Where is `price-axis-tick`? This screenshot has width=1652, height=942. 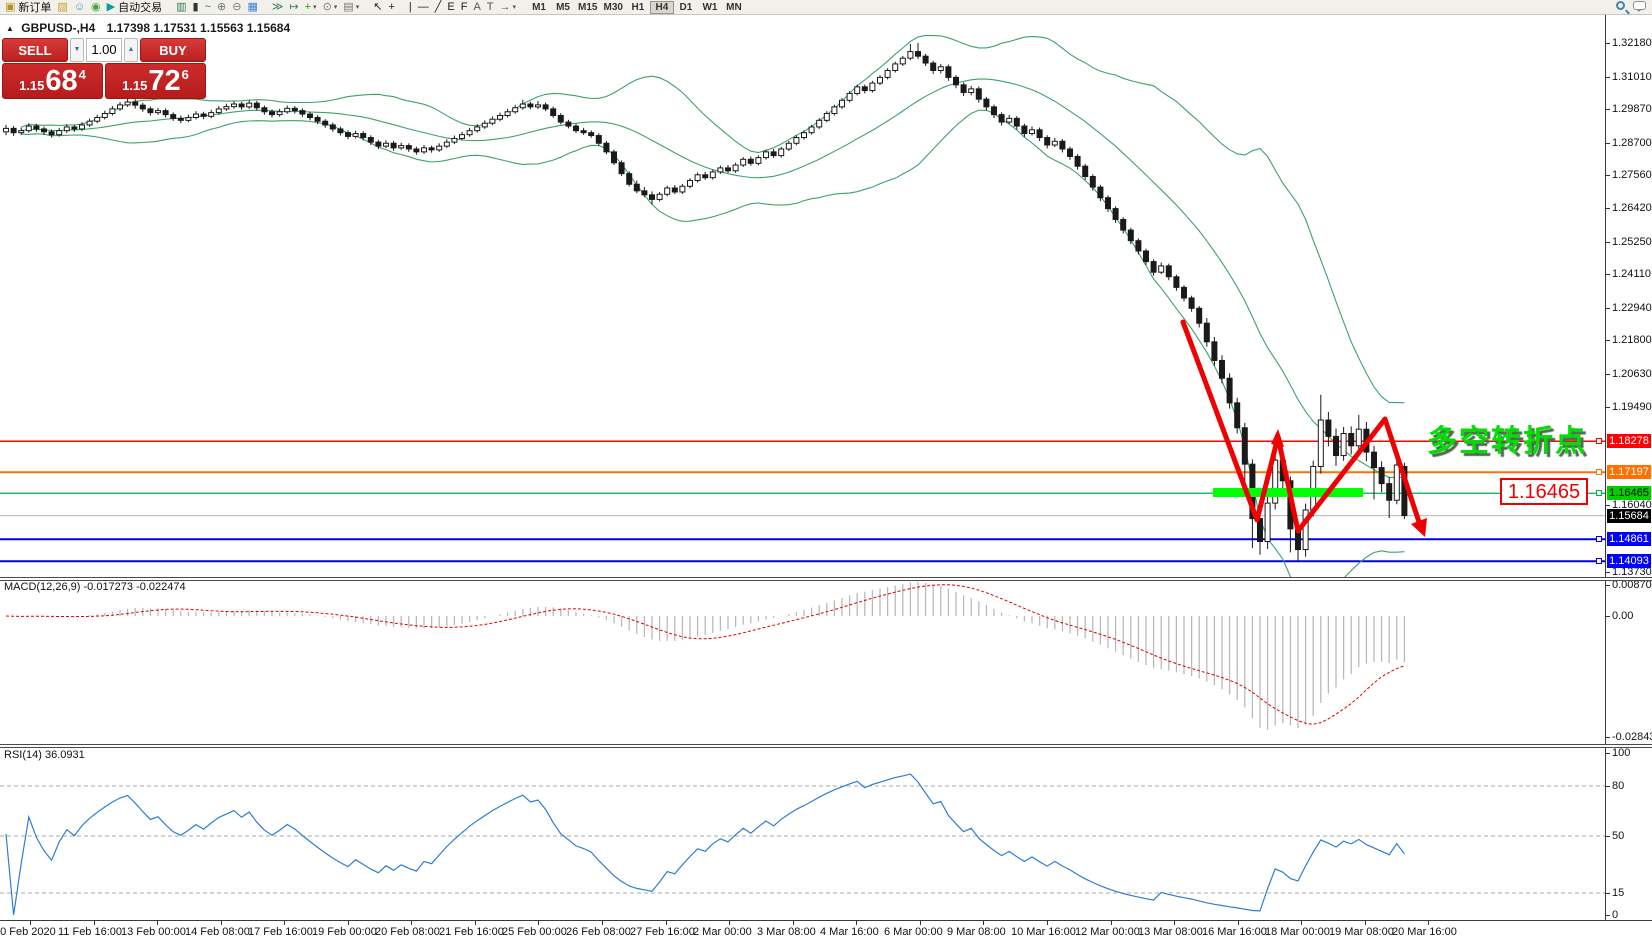
price-axis-tick is located at coordinates (1607, 340).